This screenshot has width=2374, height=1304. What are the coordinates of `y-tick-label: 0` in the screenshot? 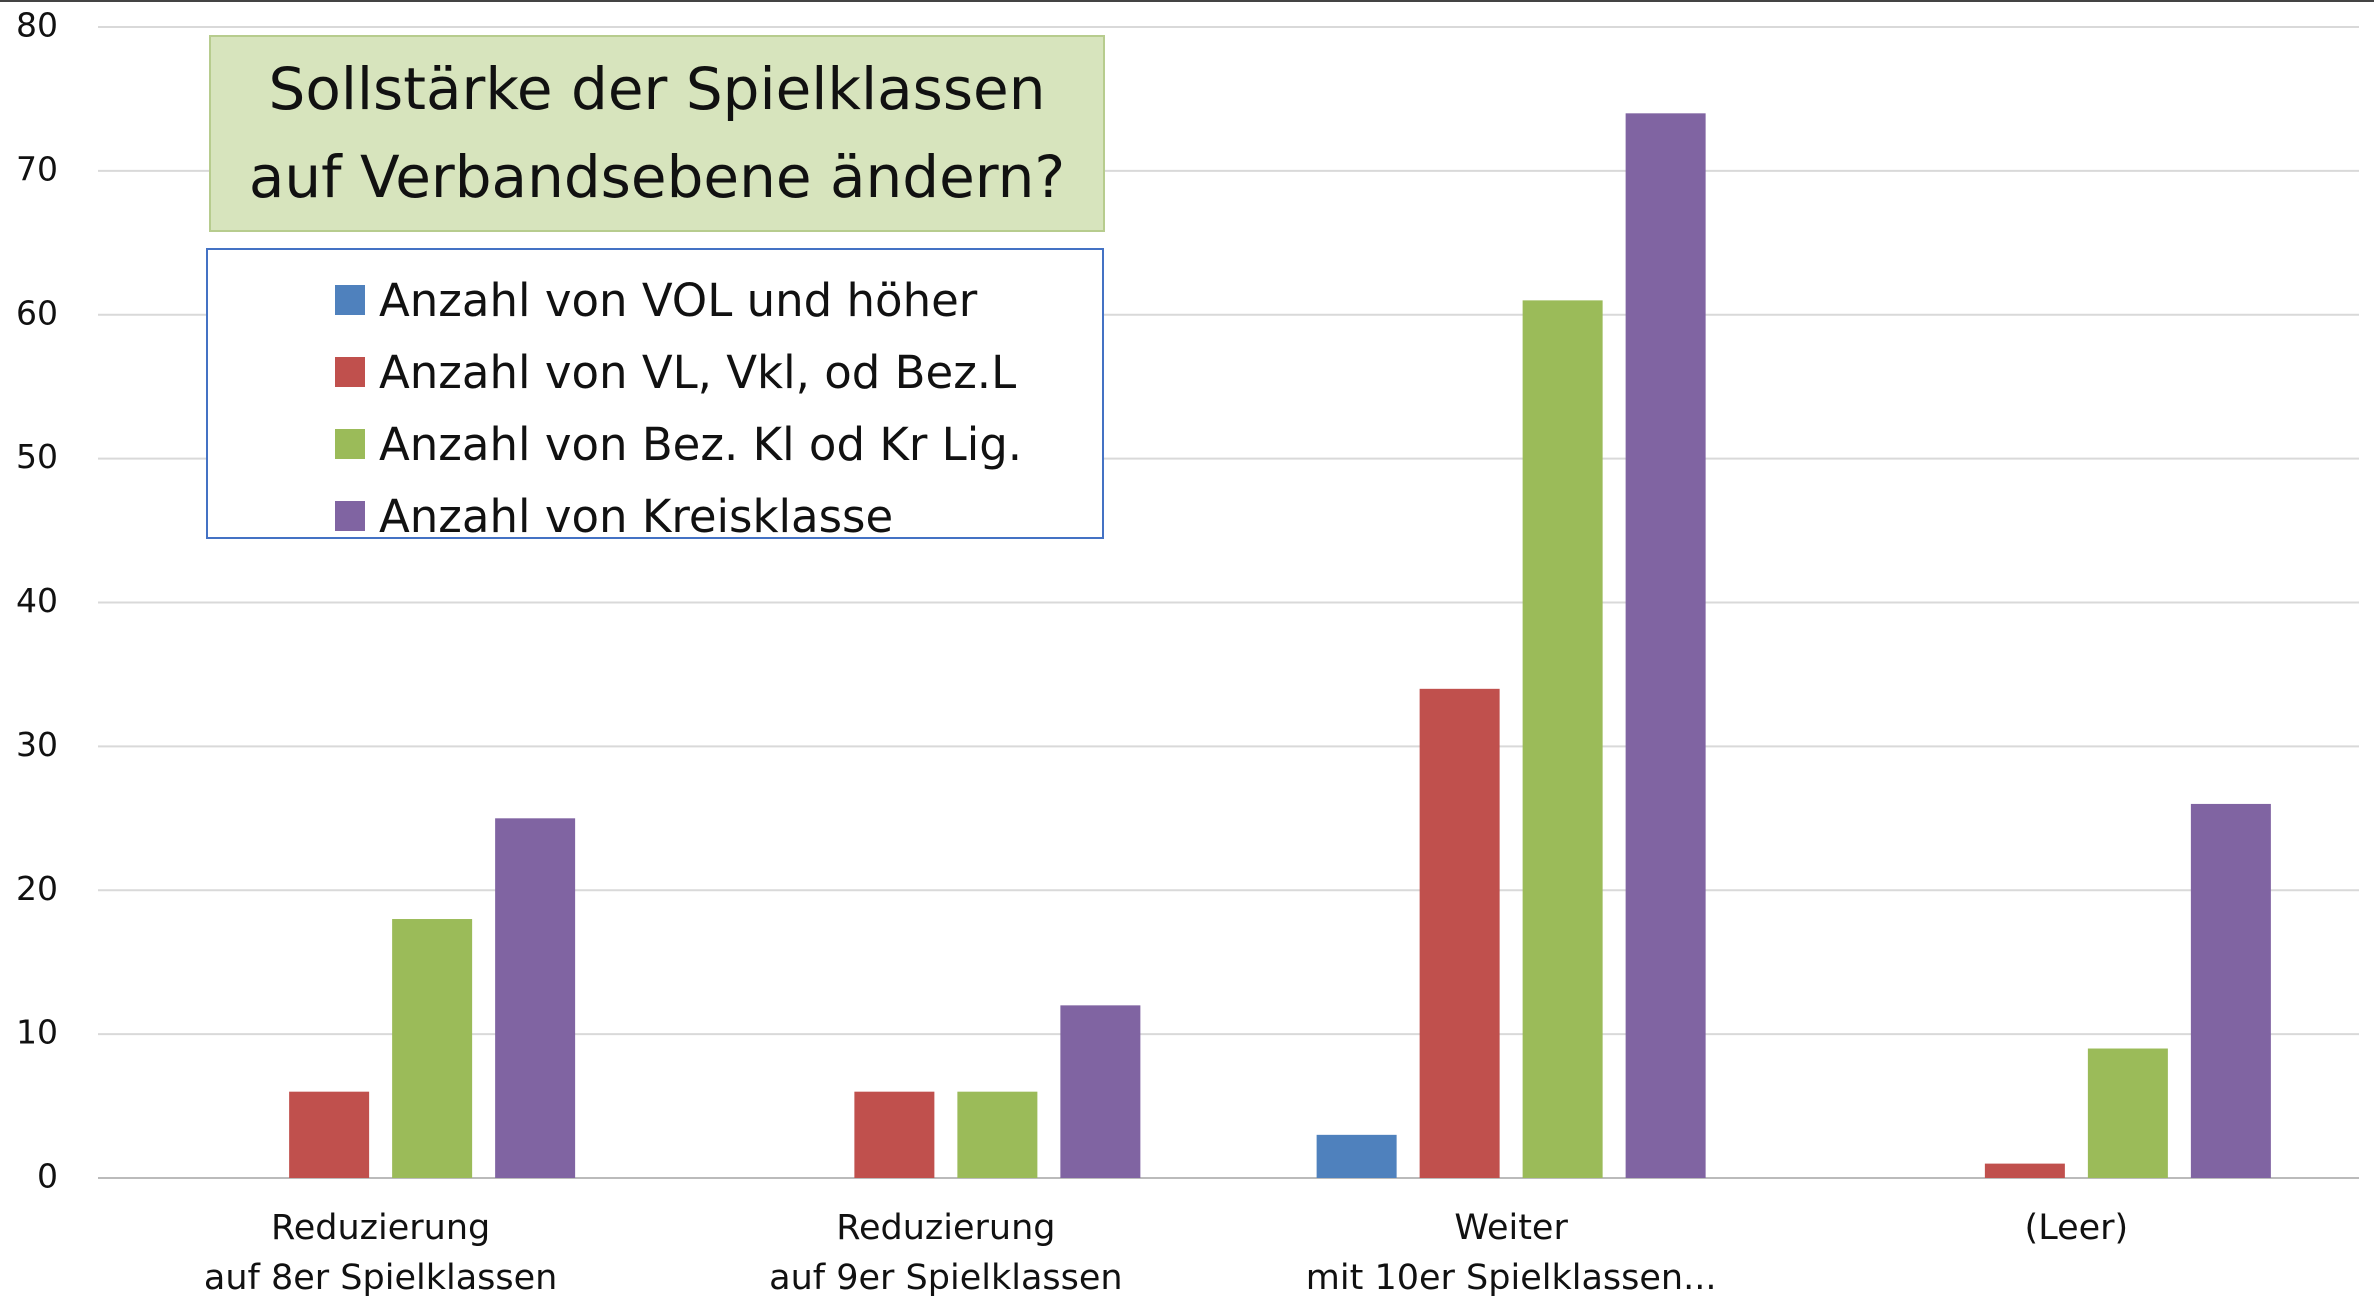 It's located at (47, 1176).